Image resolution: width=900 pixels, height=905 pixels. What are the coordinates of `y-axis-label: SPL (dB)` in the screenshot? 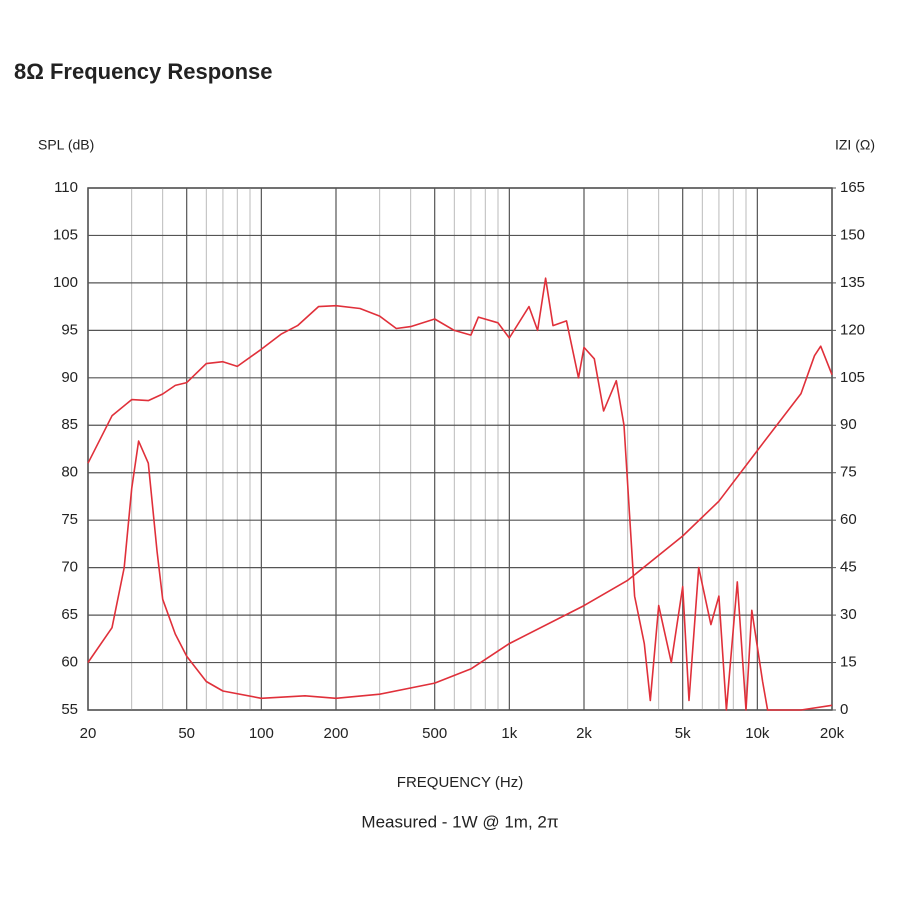 It's located at (66, 145).